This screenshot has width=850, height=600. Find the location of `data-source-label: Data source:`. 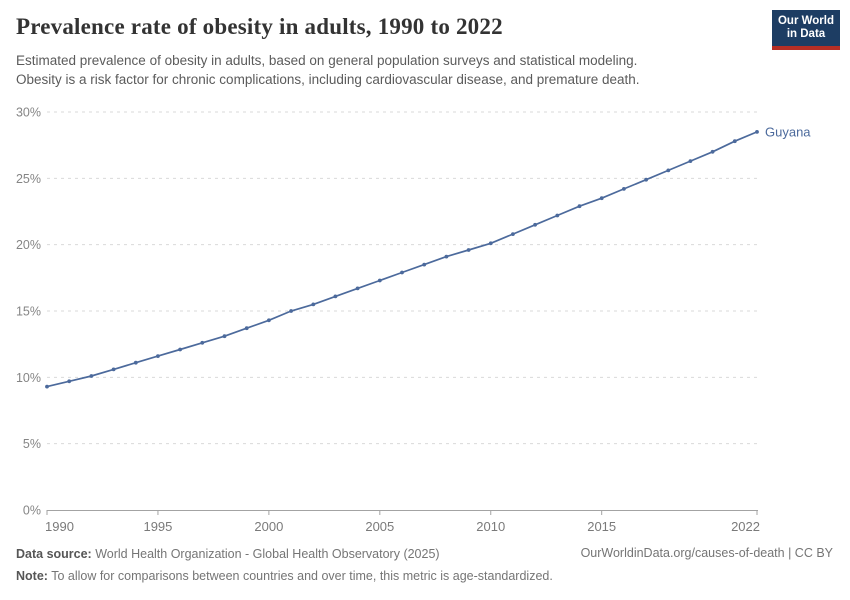

data-source-label: Data source: is located at coordinates (54, 554).